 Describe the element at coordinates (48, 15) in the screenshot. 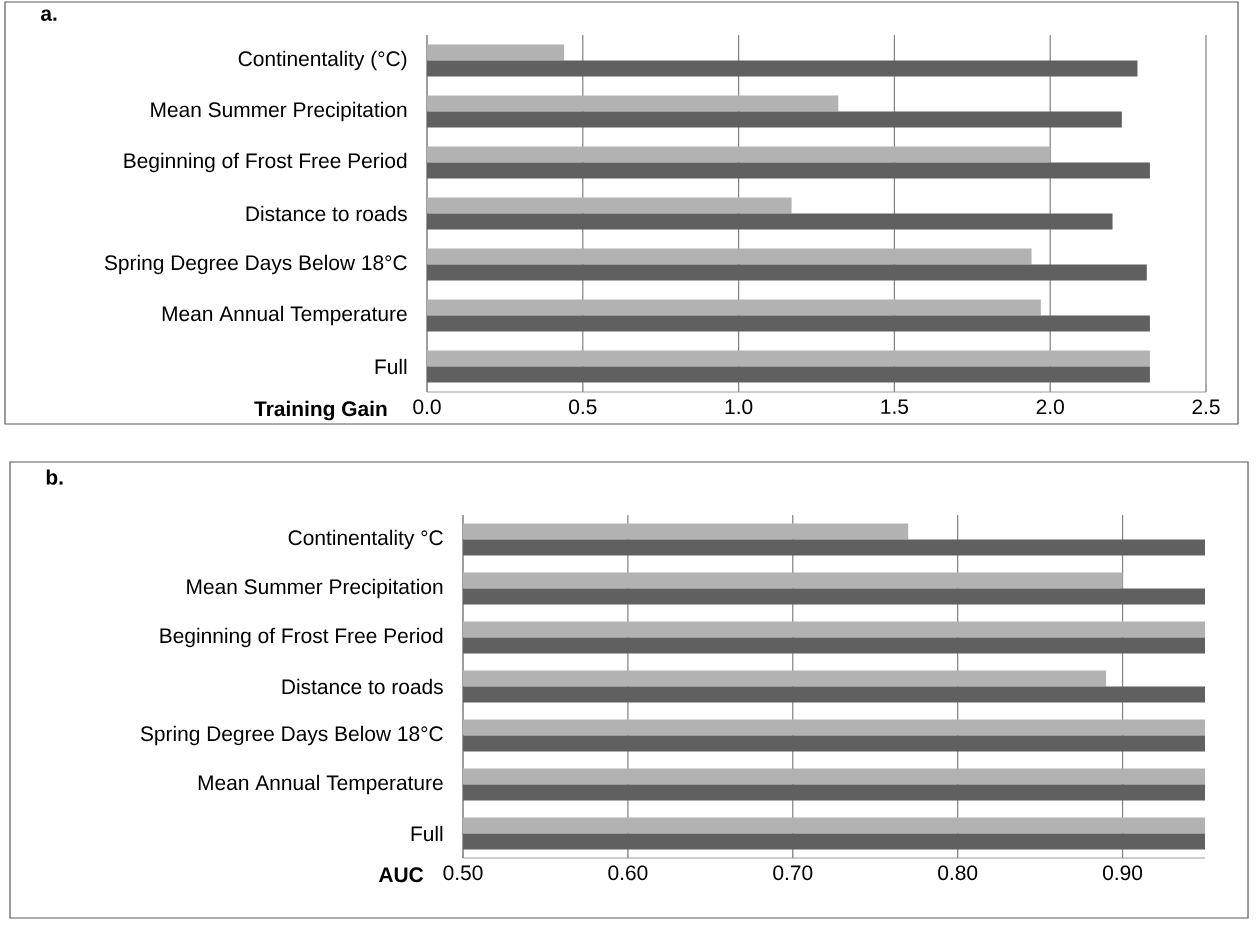

I see `text: a.` at that location.